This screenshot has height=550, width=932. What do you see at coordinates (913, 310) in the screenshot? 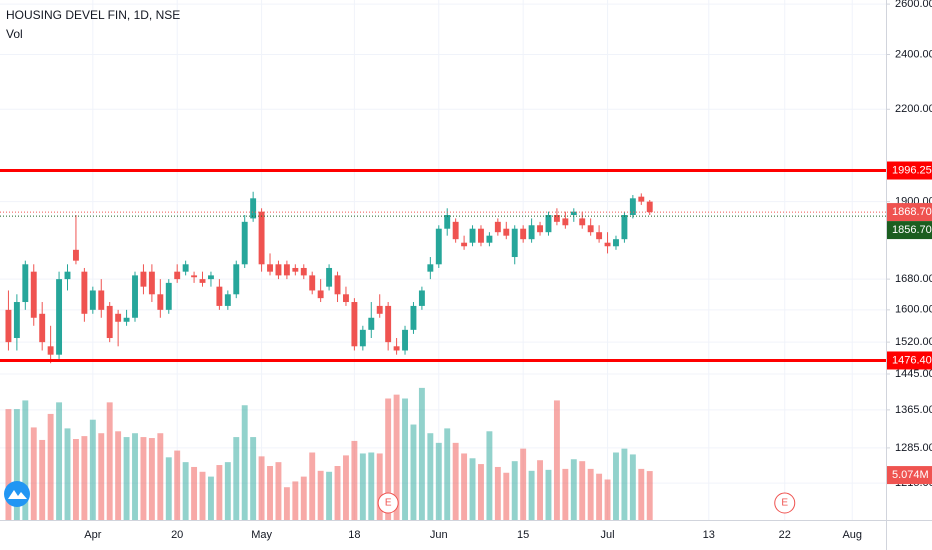
I see `y-tick-label: 1600.00` at bounding box center [913, 310].